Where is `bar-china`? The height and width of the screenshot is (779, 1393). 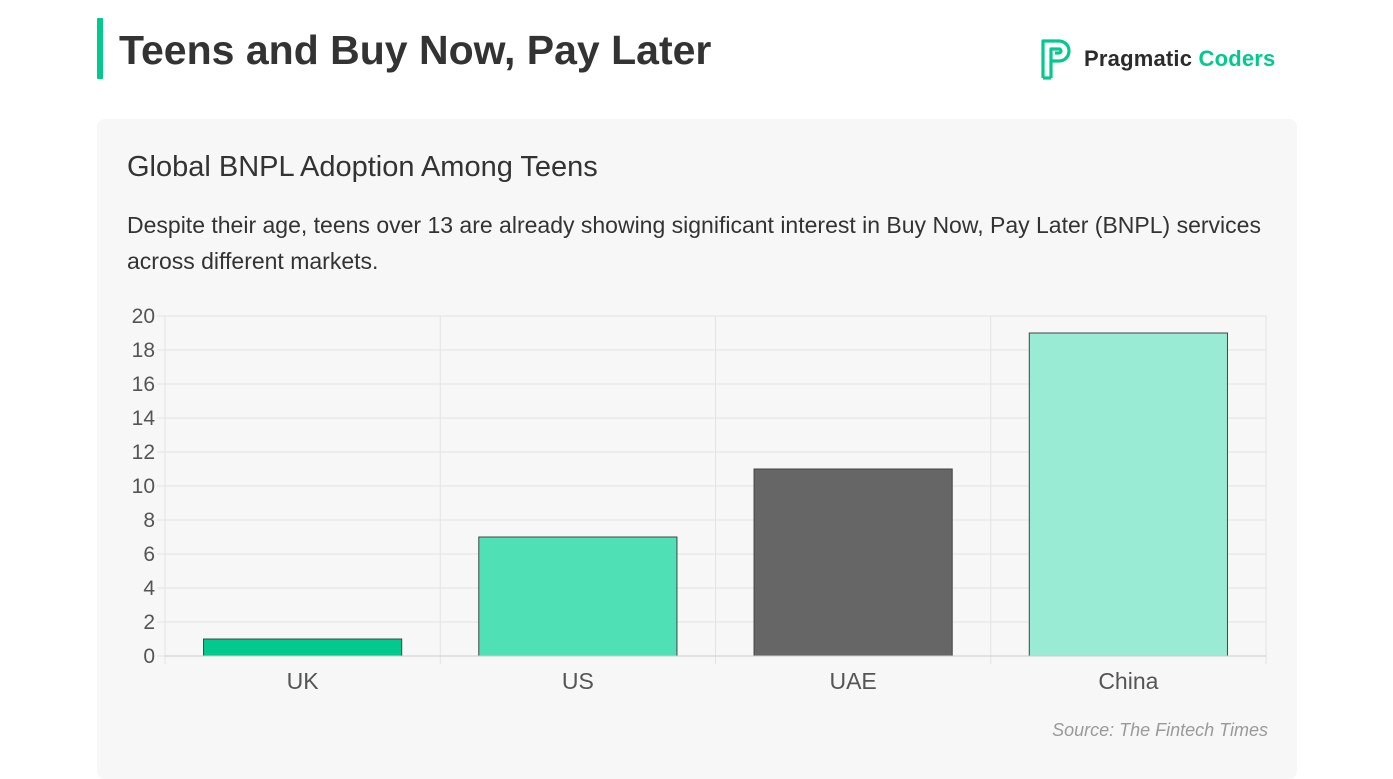
bar-china is located at coordinates (1128, 494).